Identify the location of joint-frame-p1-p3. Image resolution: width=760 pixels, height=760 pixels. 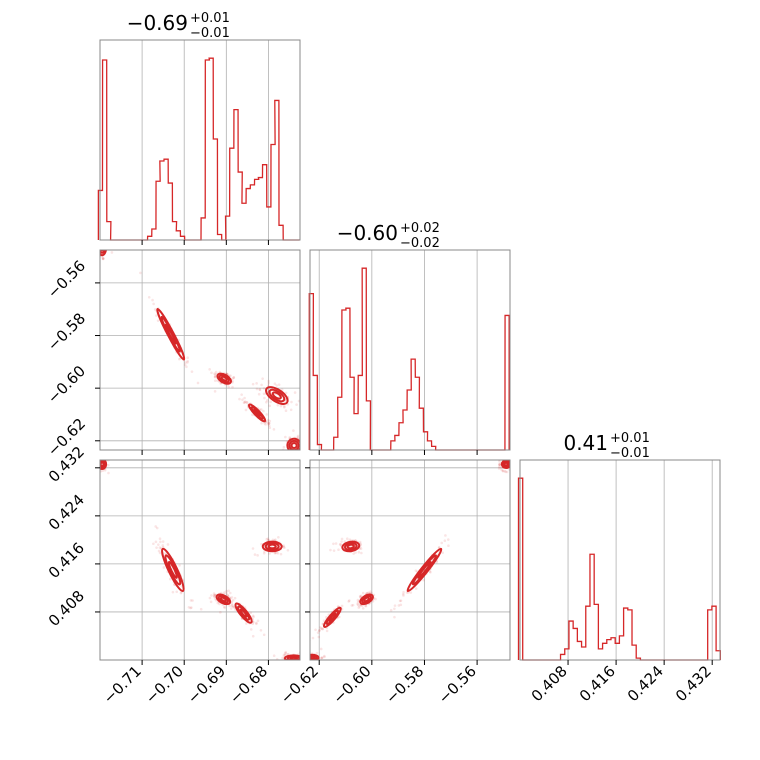
(200, 560).